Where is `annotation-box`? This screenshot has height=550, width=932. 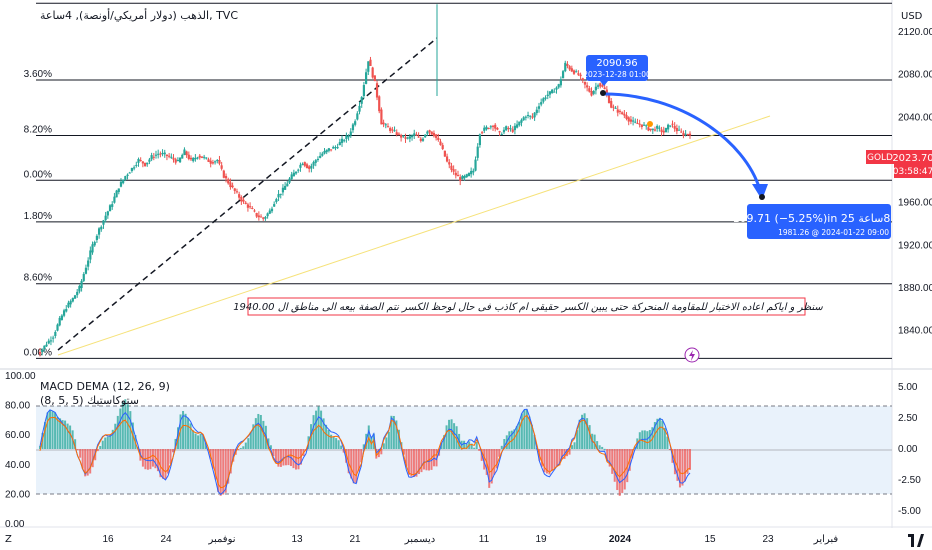 annotation-box is located at coordinates (526, 306).